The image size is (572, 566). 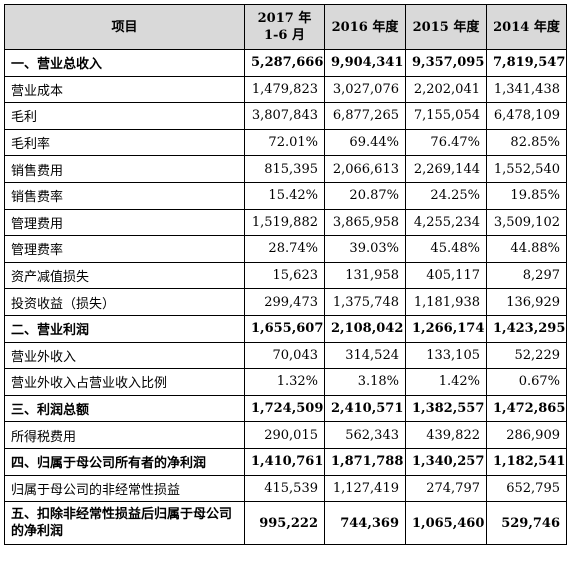 I want to click on row-value: 1,266,174, so click(x=446, y=328).